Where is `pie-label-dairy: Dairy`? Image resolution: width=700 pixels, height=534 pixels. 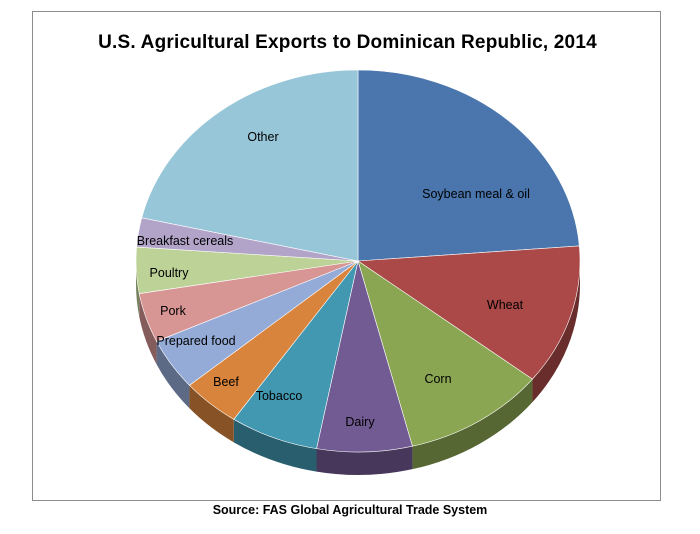 pie-label-dairy: Dairy is located at coordinates (360, 422).